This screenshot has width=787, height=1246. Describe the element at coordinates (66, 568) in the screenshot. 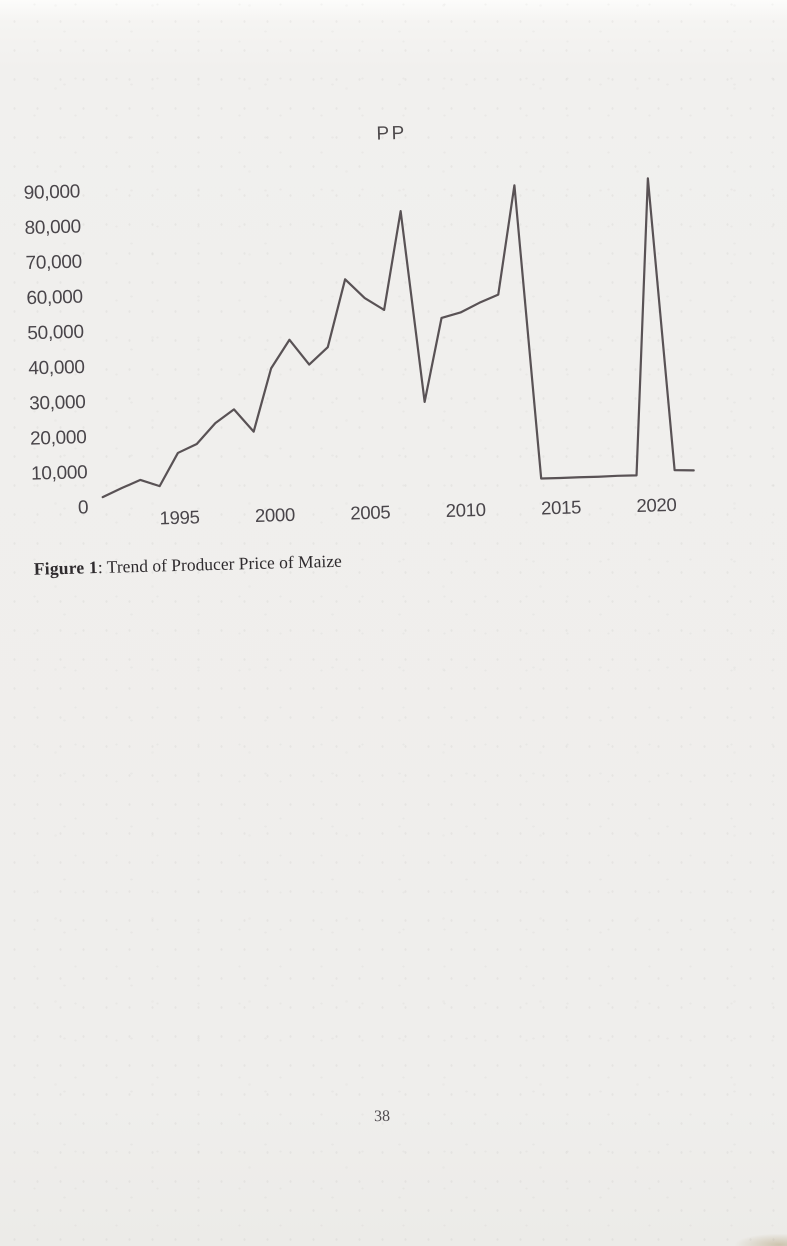

I see `figure-caption-label: Figure 1` at that location.